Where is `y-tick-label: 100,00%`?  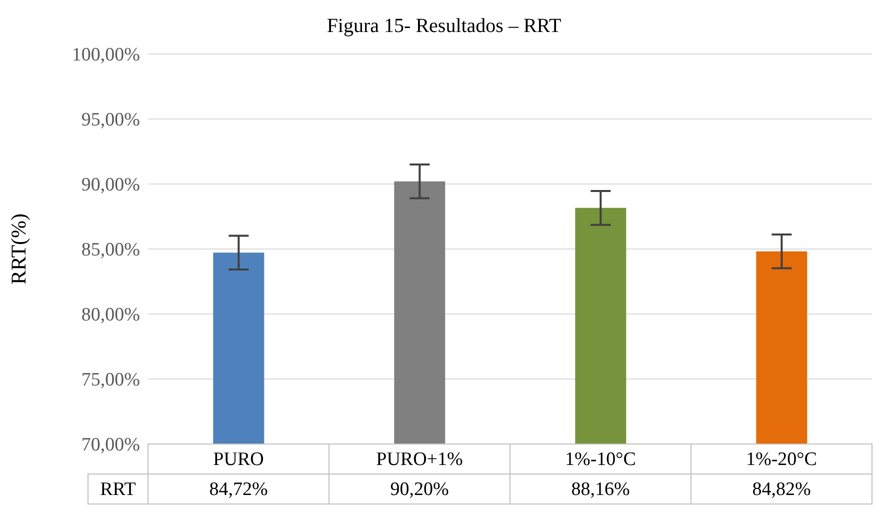
y-tick-label: 100,00% is located at coordinates (106, 55).